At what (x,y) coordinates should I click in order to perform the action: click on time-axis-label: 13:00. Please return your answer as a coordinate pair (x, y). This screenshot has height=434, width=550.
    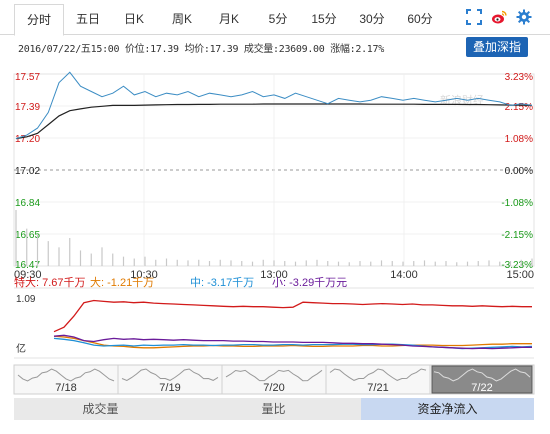
    Looking at the image, I should click on (274, 275).